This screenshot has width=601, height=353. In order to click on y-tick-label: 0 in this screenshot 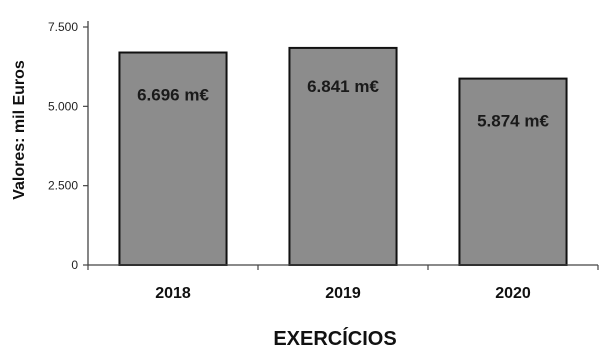, I will do `click(74, 265)`.